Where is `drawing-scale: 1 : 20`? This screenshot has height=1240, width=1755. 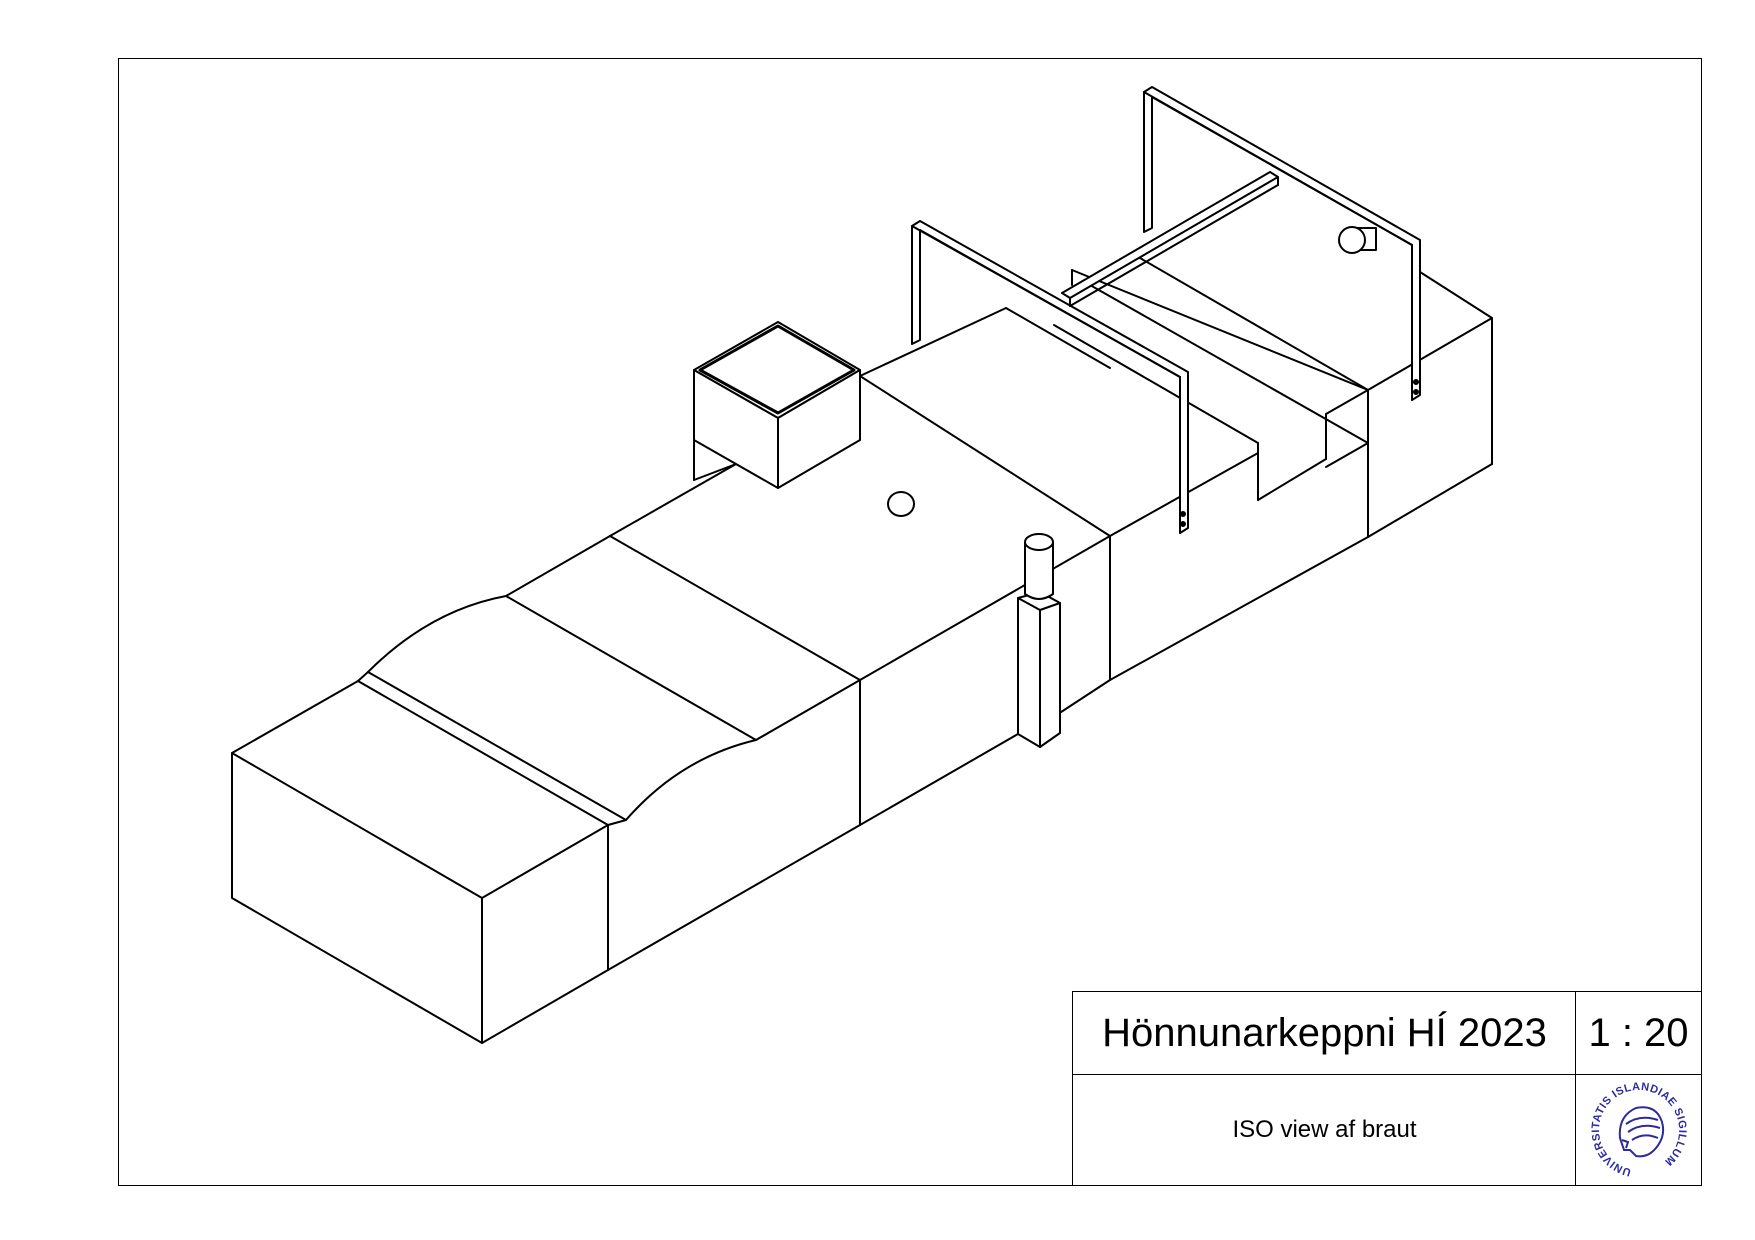
drawing-scale: 1 : 20 is located at coordinates (1638, 1033).